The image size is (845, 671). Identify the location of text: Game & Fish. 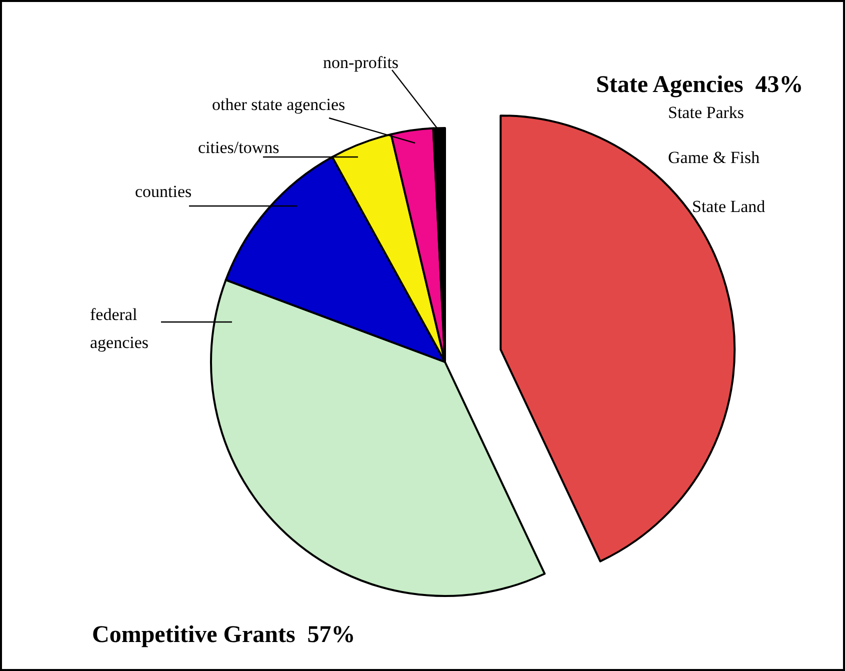
(714, 157).